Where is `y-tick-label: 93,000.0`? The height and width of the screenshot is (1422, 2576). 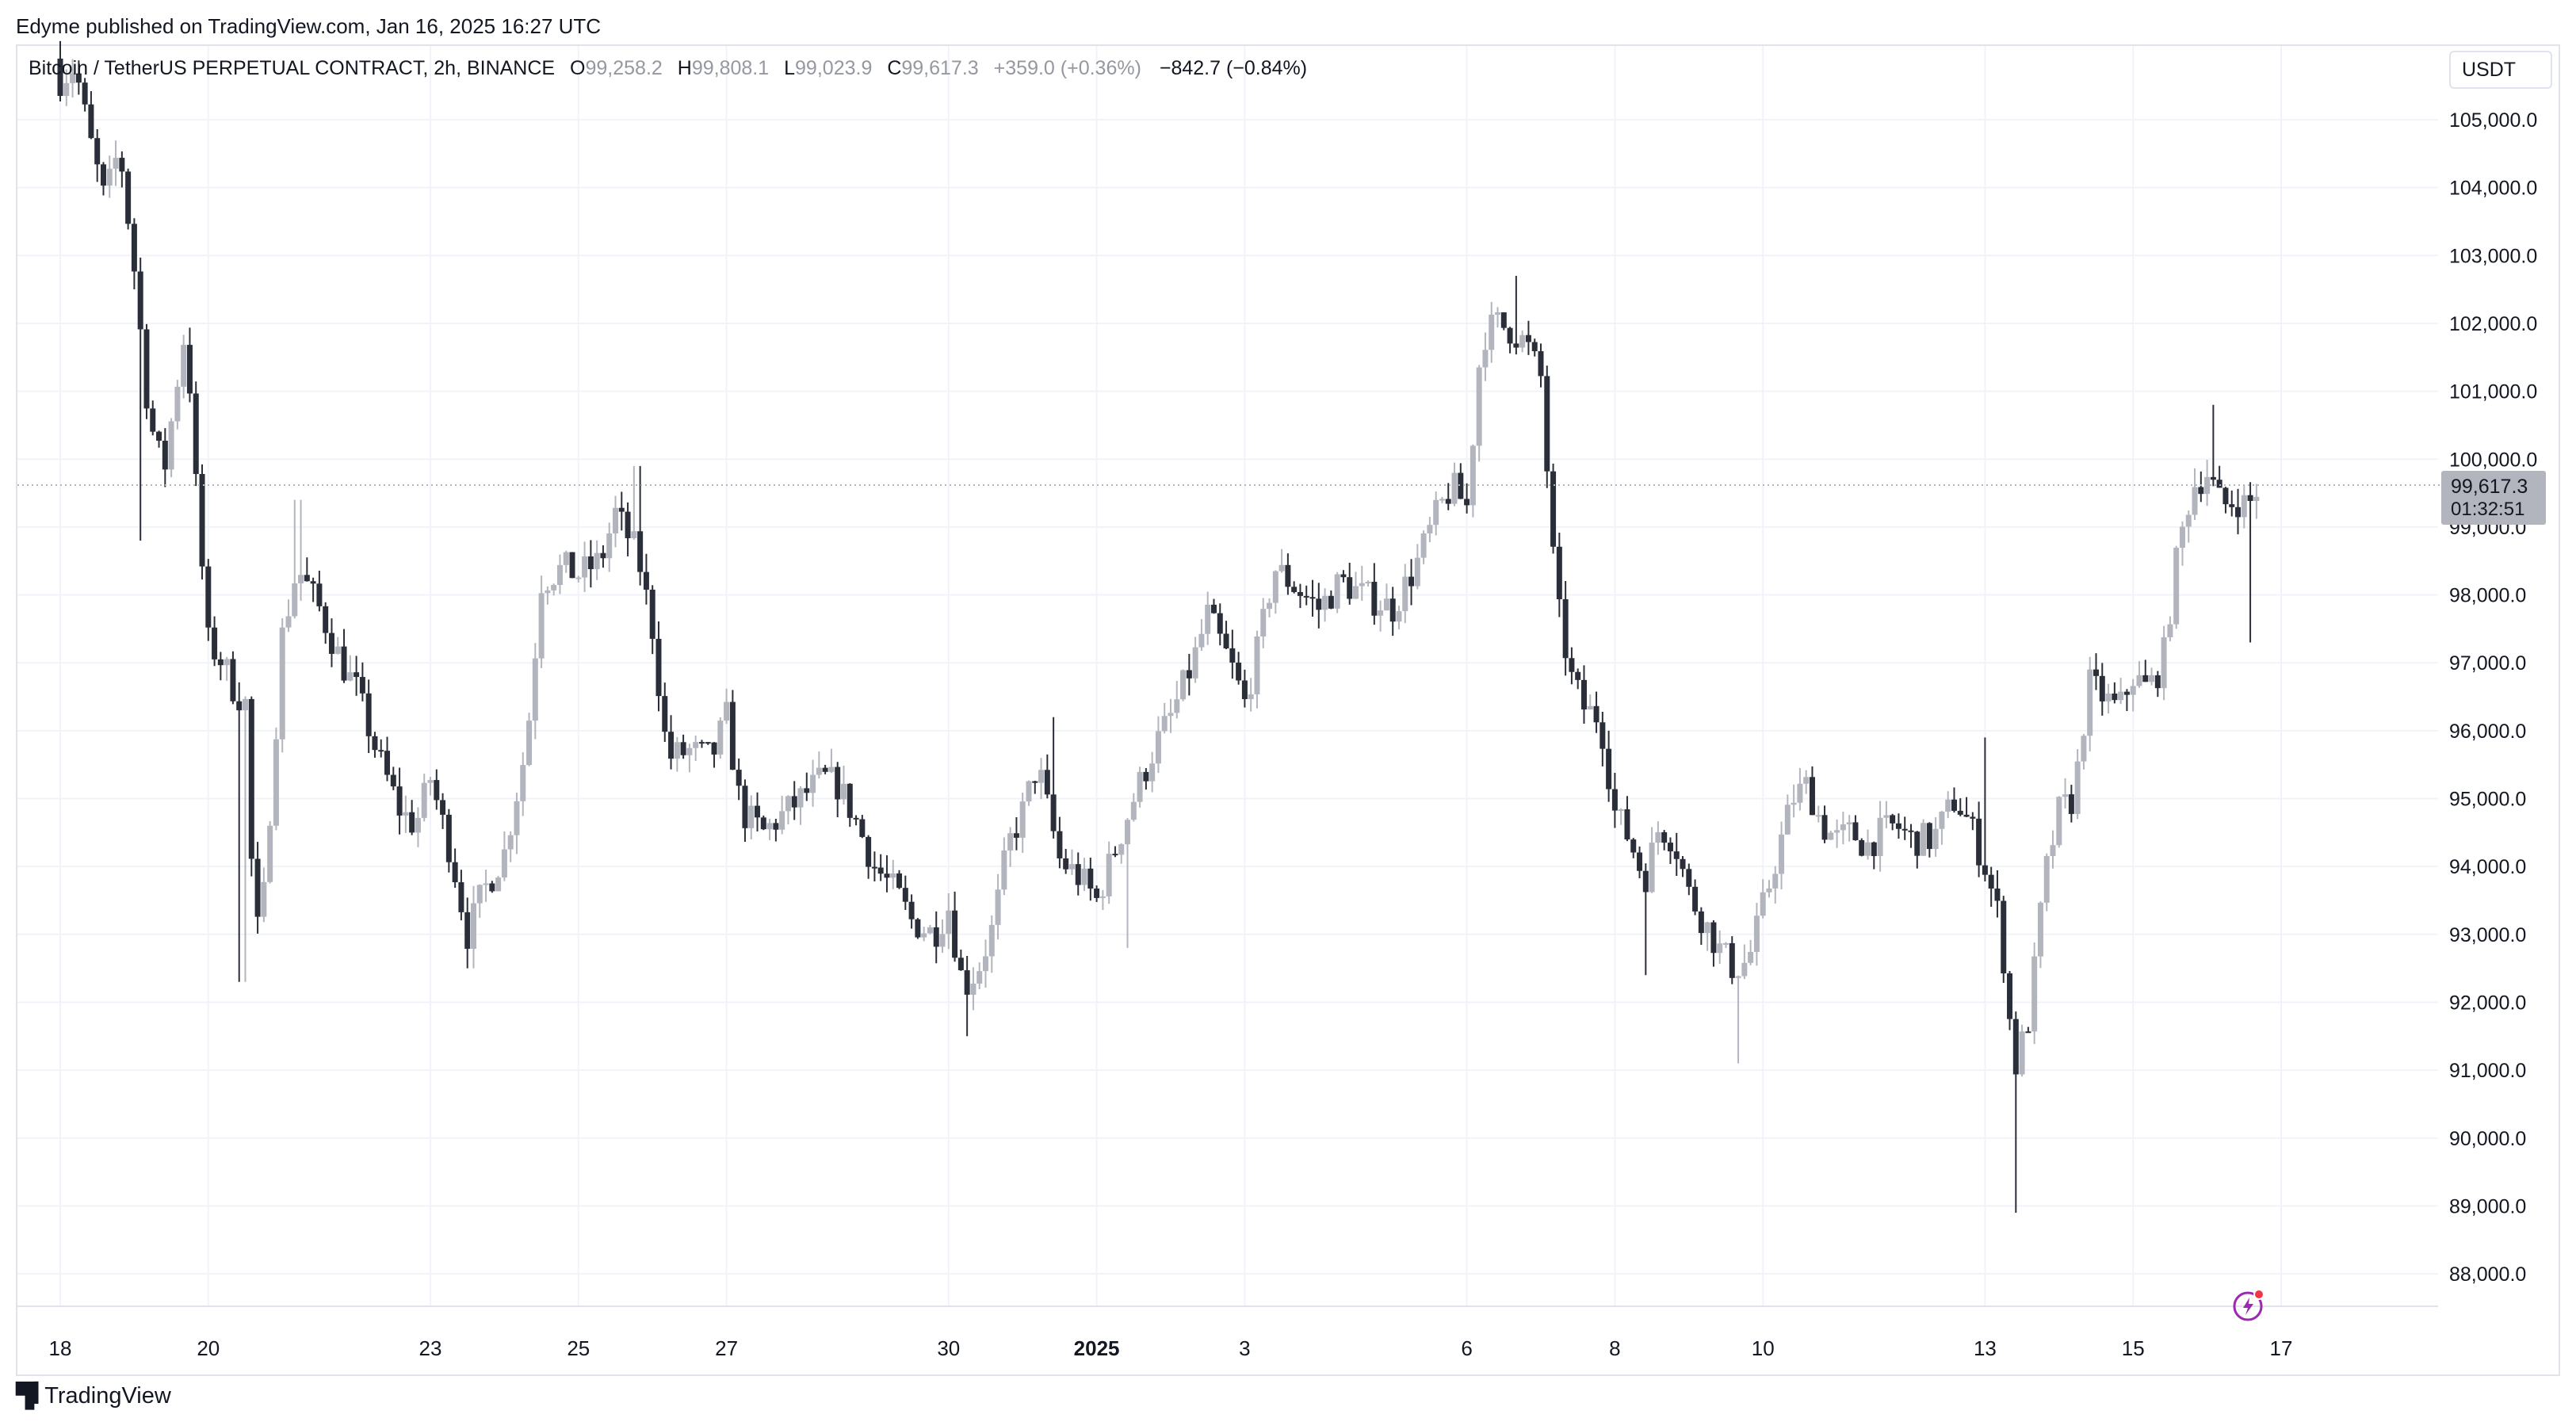
y-tick-label: 93,000.0 is located at coordinates (2487, 935).